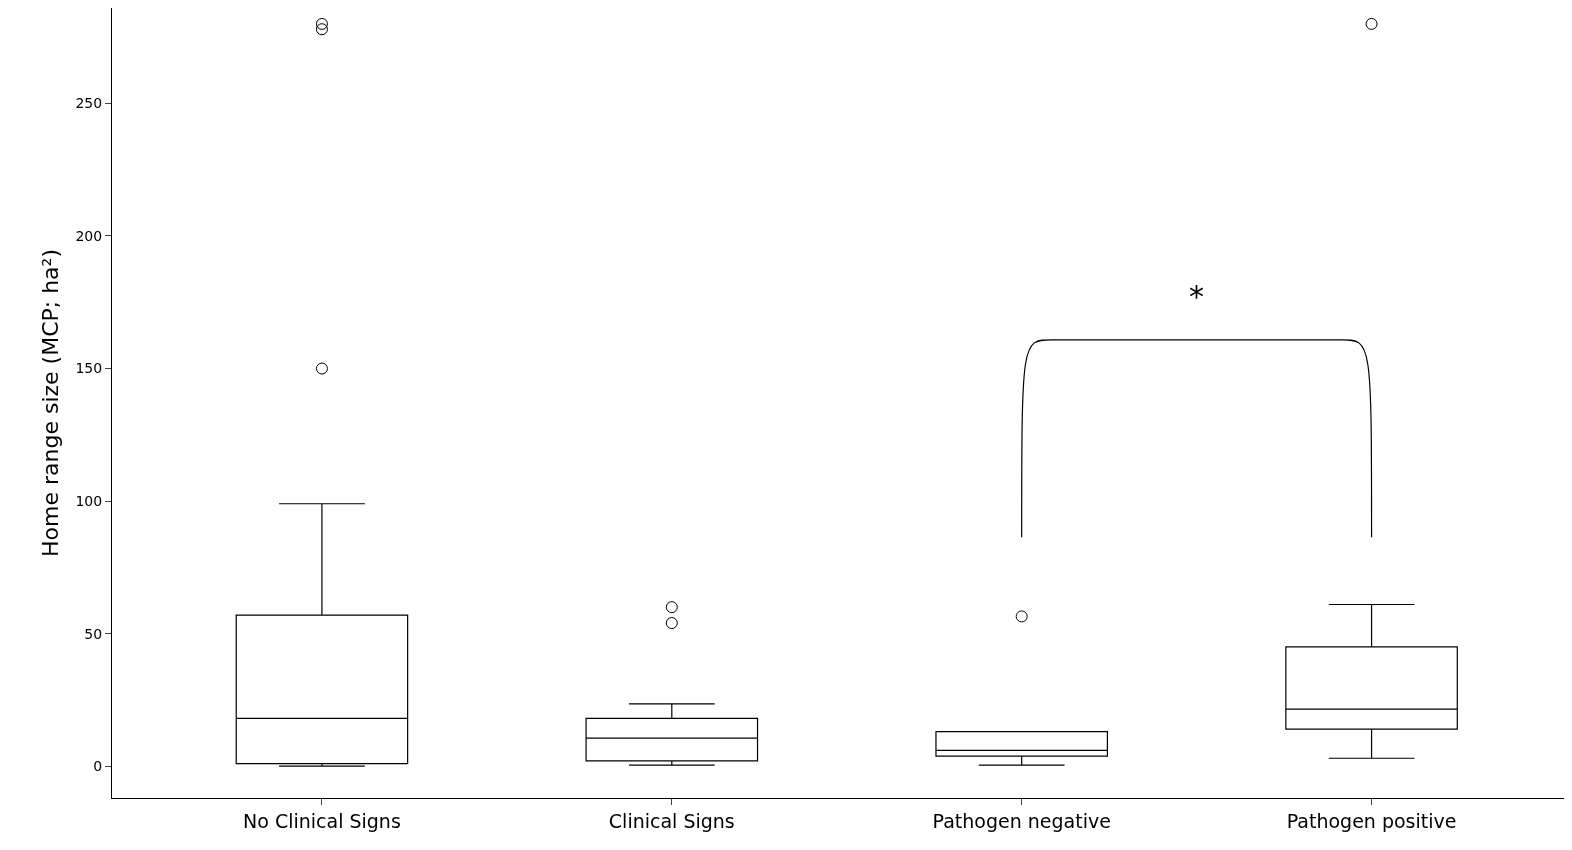 The image size is (1572, 850). I want to click on x-tick-label: Pathogen positive, so click(1371, 820).